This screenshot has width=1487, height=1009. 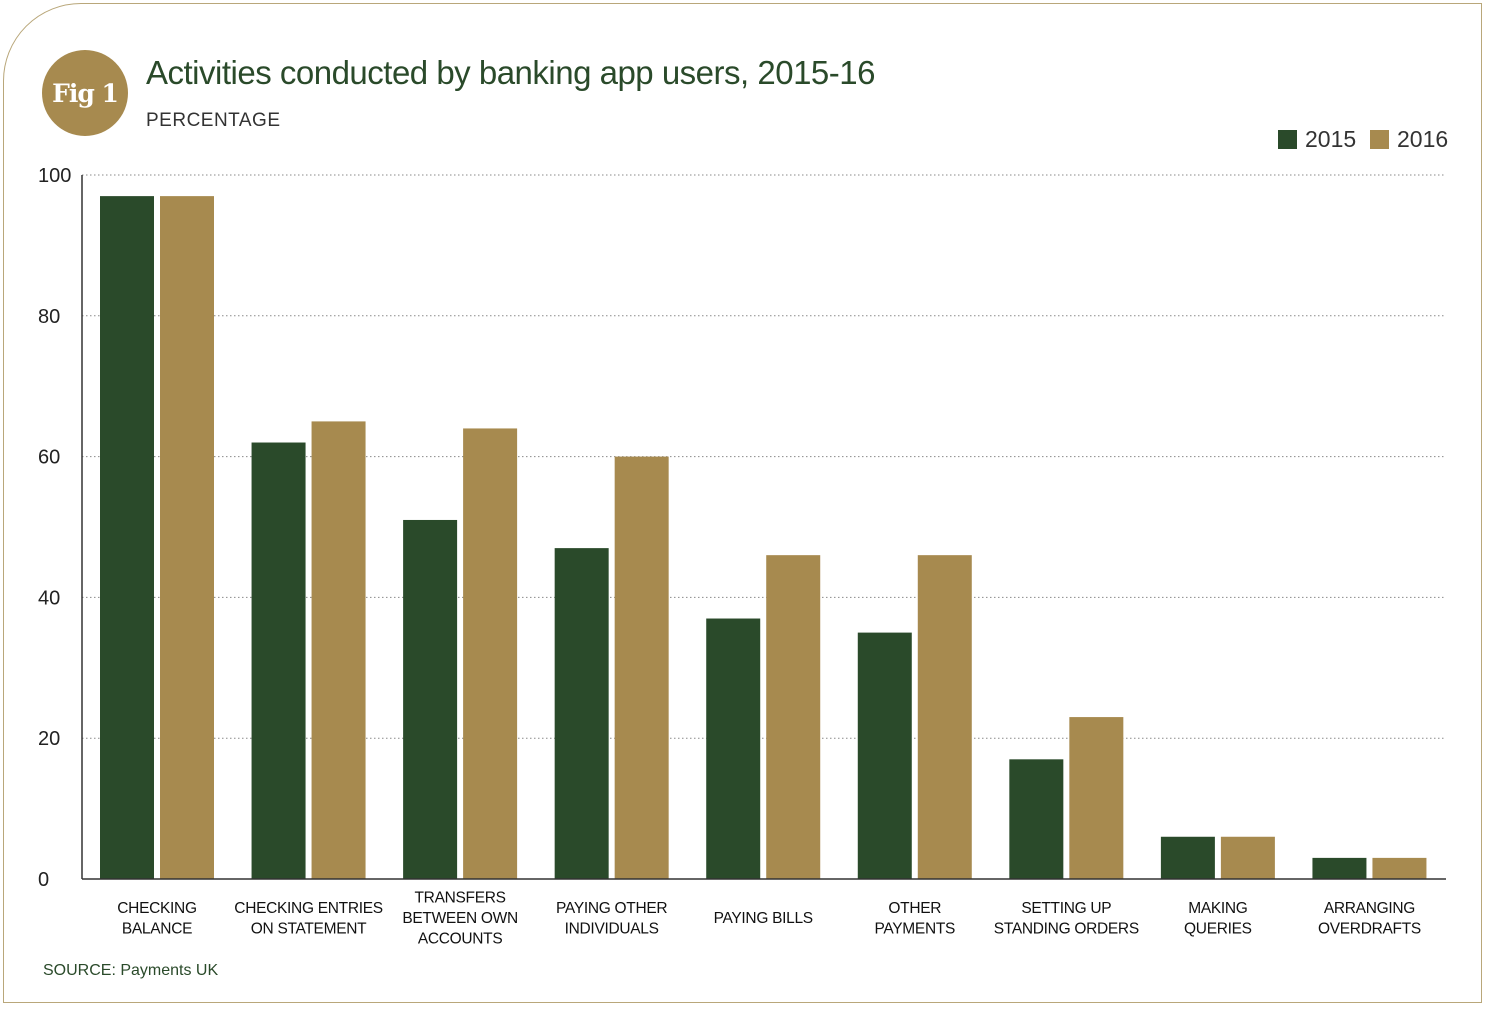 I want to click on category-label: OTHER PAYMENTS, so click(x=914, y=919).